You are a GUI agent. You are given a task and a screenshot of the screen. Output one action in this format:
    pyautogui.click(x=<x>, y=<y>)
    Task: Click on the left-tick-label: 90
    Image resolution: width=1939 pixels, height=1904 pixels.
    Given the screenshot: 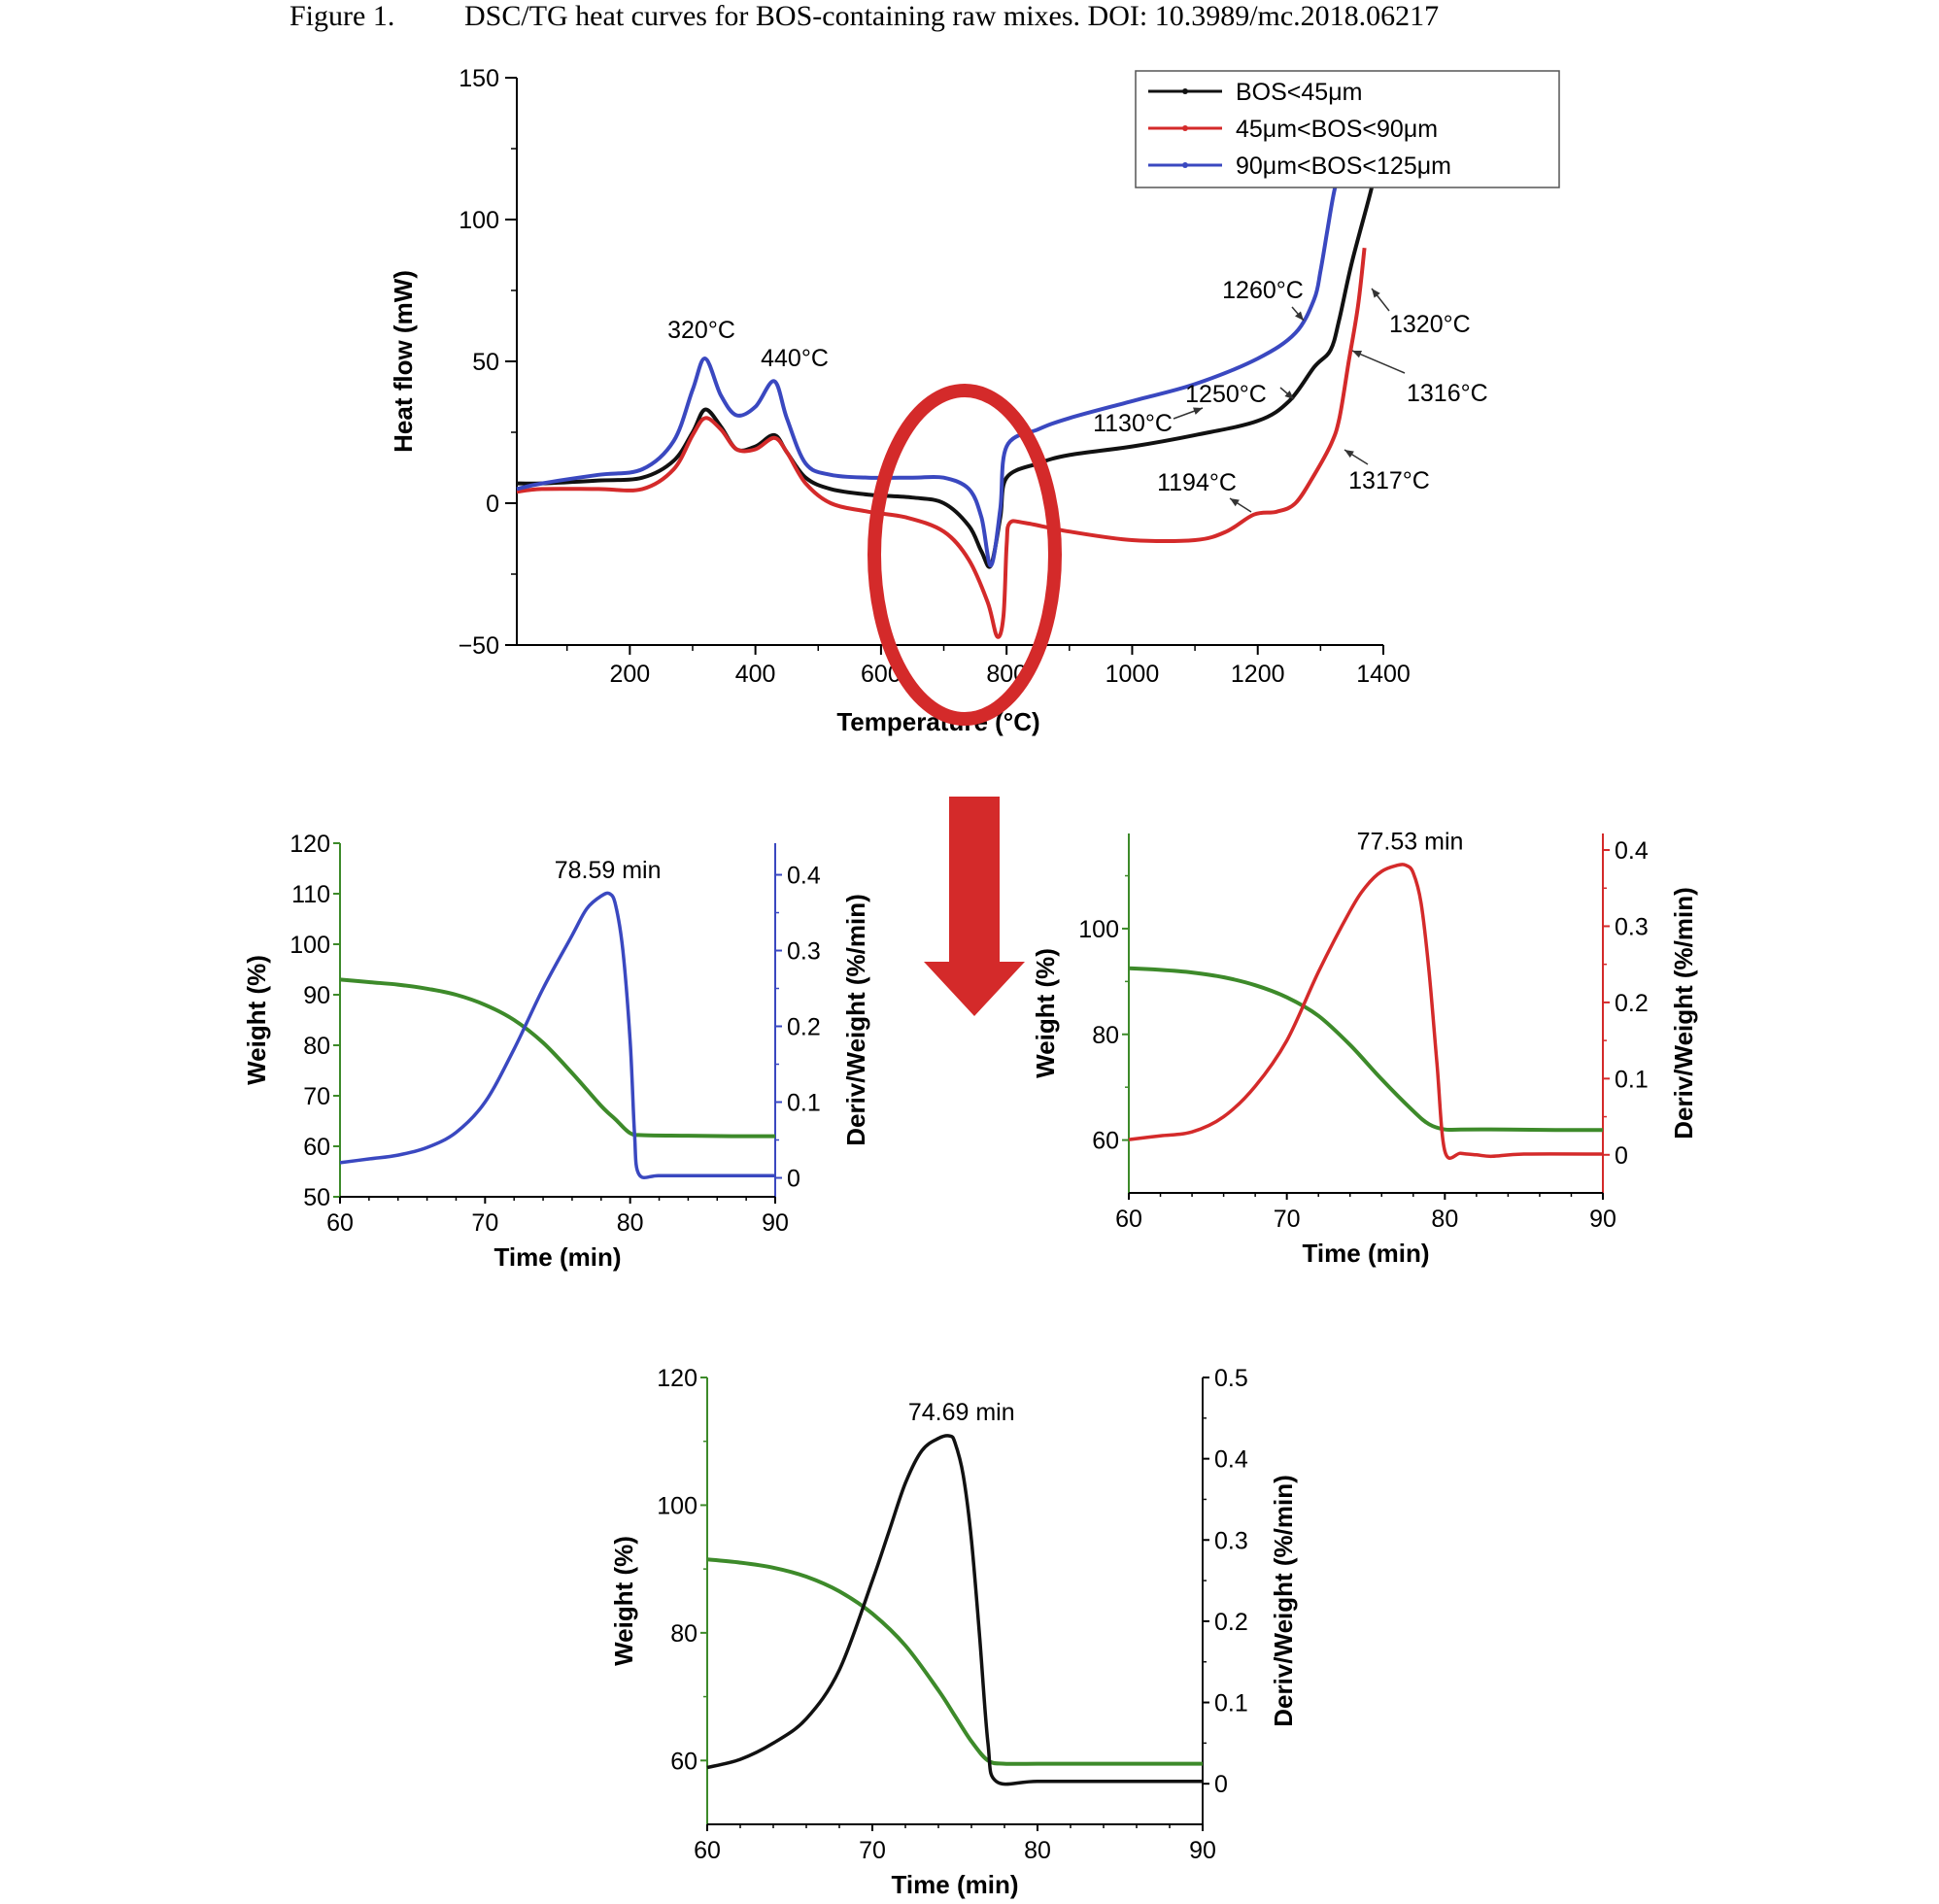 What is the action you would take?
    pyautogui.click(x=317, y=995)
    